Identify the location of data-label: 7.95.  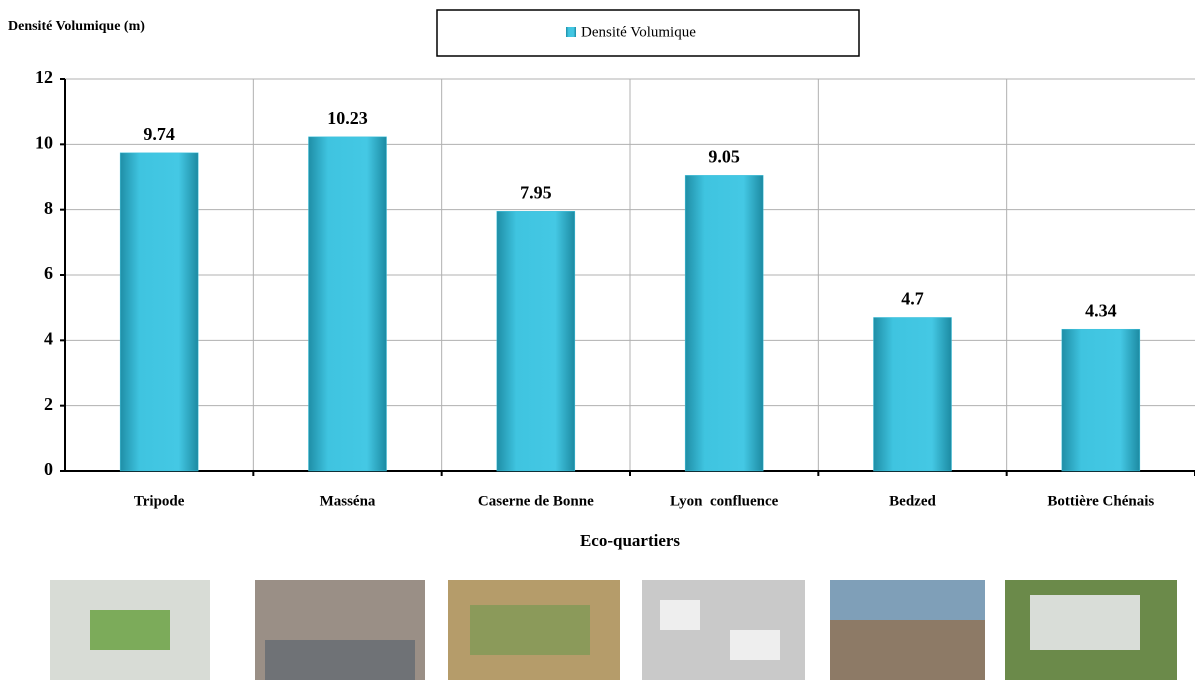
(536, 192).